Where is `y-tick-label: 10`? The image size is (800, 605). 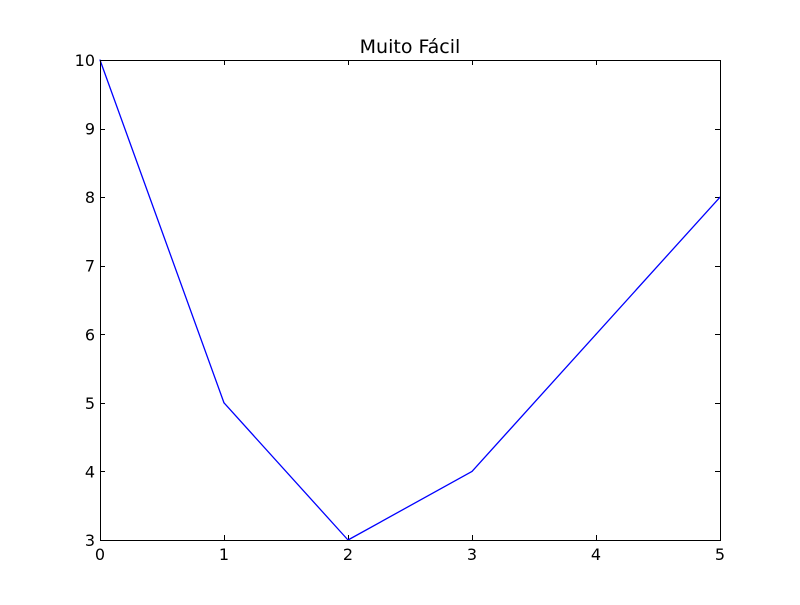
y-tick-label: 10 is located at coordinates (85, 60).